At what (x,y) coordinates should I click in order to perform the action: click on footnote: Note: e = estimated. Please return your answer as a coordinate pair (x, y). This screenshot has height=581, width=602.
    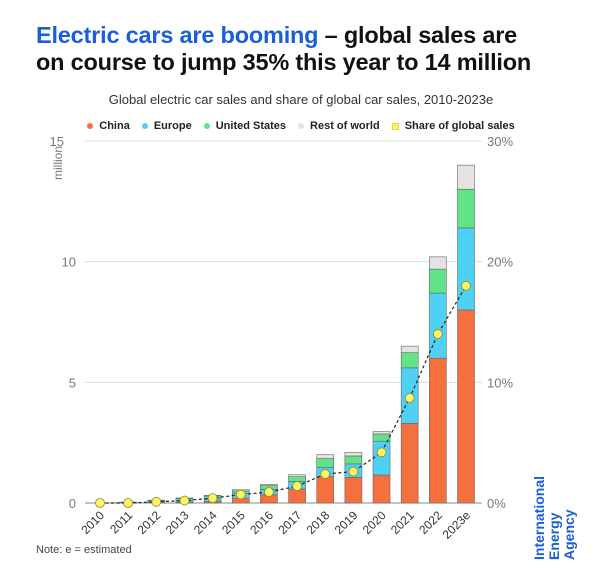
    Looking at the image, I should click on (84, 550).